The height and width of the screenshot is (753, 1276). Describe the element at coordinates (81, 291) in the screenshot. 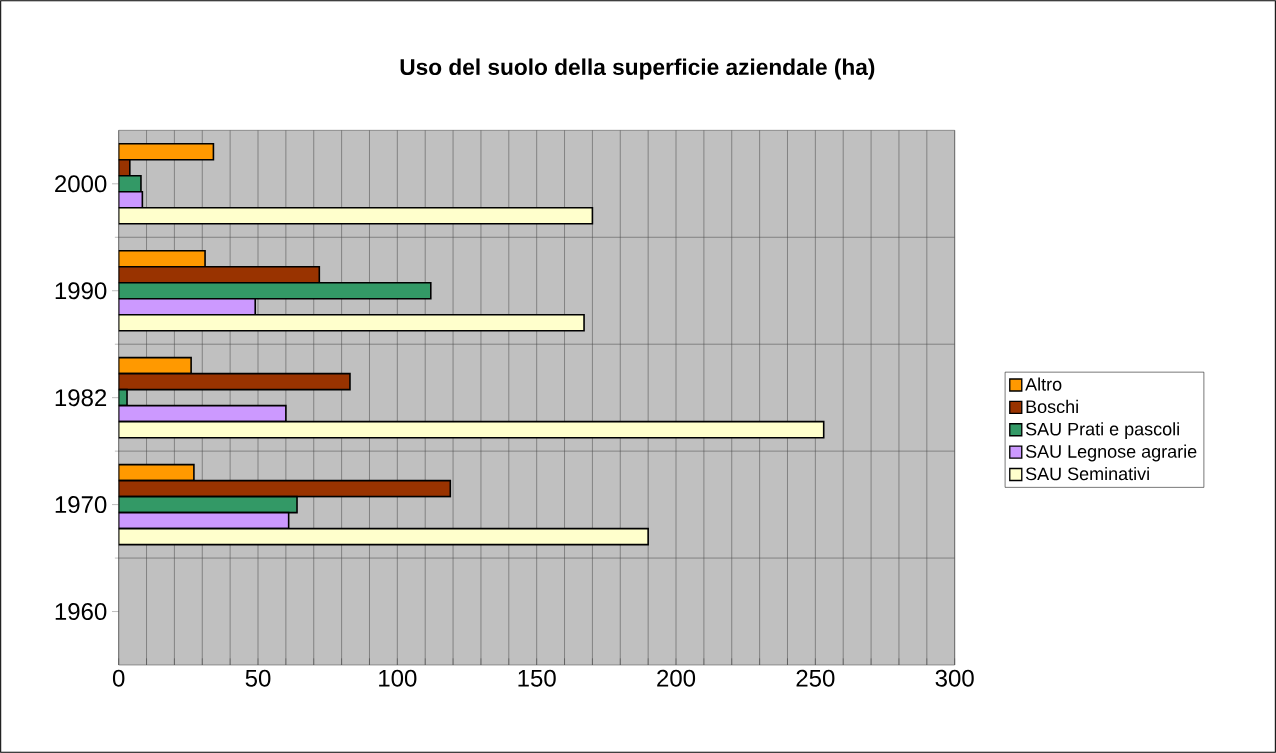

I see `y-tick-label: 1990` at that location.